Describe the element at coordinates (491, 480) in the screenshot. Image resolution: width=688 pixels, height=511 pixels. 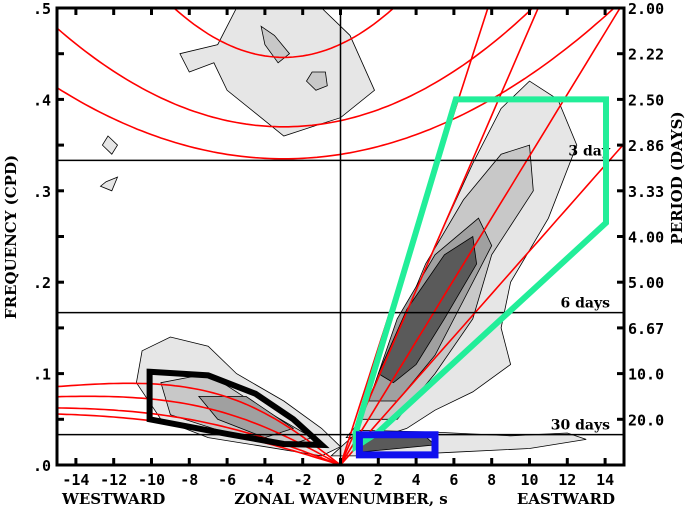
I see `x-tick-label: 8` at that location.